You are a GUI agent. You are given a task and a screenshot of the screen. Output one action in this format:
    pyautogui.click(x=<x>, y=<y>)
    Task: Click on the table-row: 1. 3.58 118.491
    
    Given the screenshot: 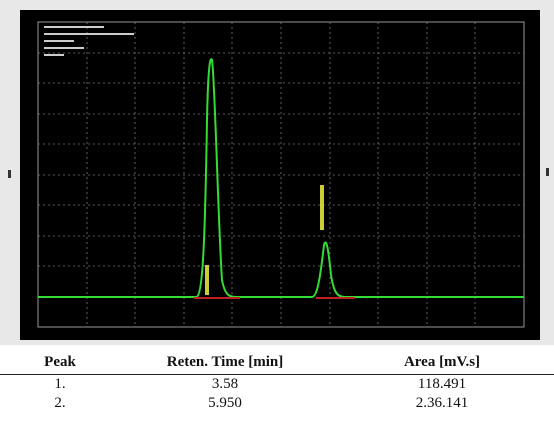 What is the action you would take?
    pyautogui.click(x=277, y=385)
    